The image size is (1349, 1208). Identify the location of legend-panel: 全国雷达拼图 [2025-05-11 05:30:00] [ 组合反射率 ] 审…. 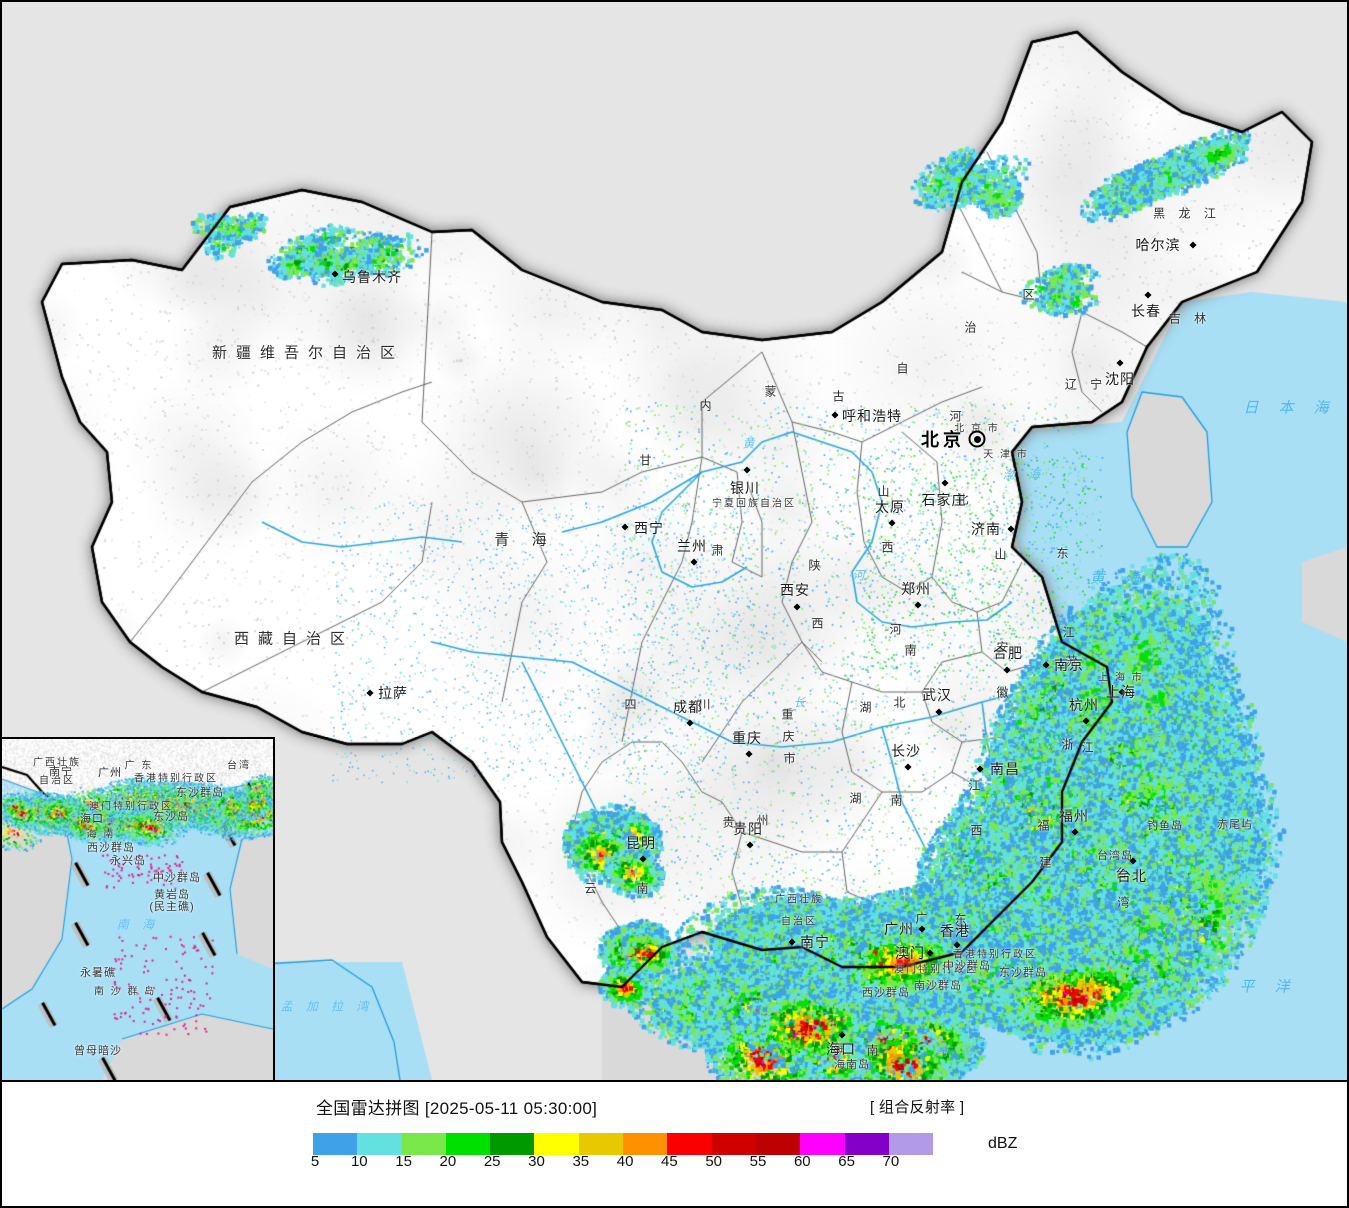
(674, 1145).